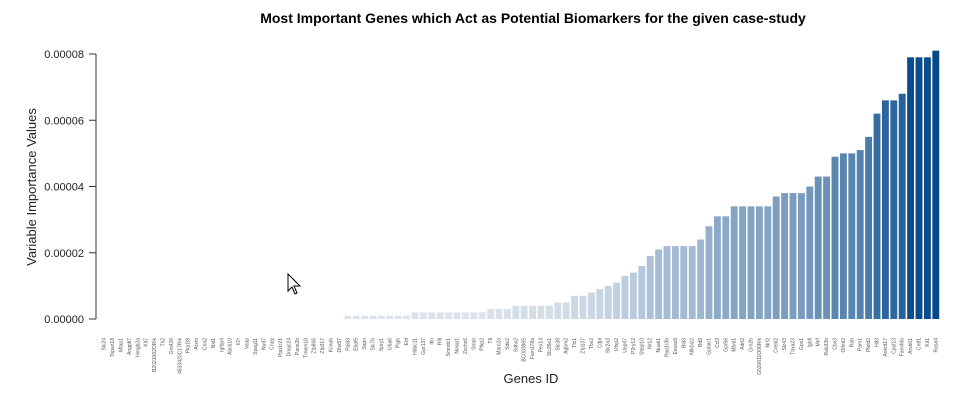 The width and height of the screenshot is (967, 408). Describe the element at coordinates (819, 341) in the screenshot. I see `x-tick-label: Mef` at that location.